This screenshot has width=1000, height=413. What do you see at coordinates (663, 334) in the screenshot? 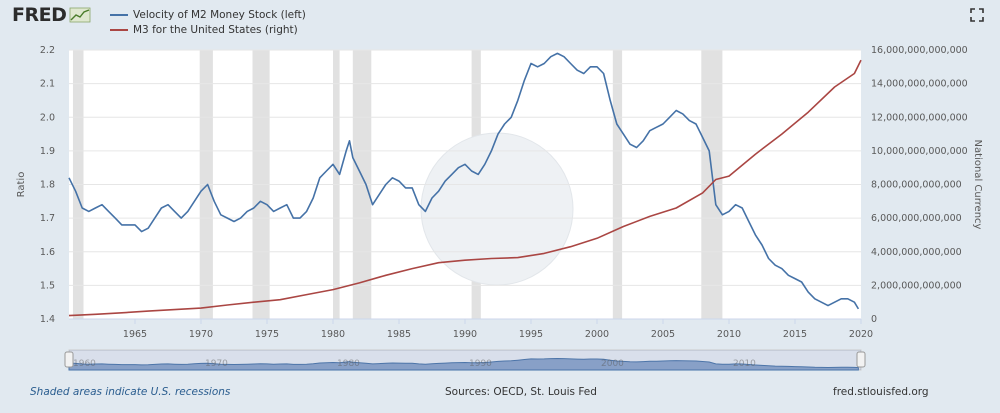
I see `x-axis-tick-label: 2005` at bounding box center [663, 334].